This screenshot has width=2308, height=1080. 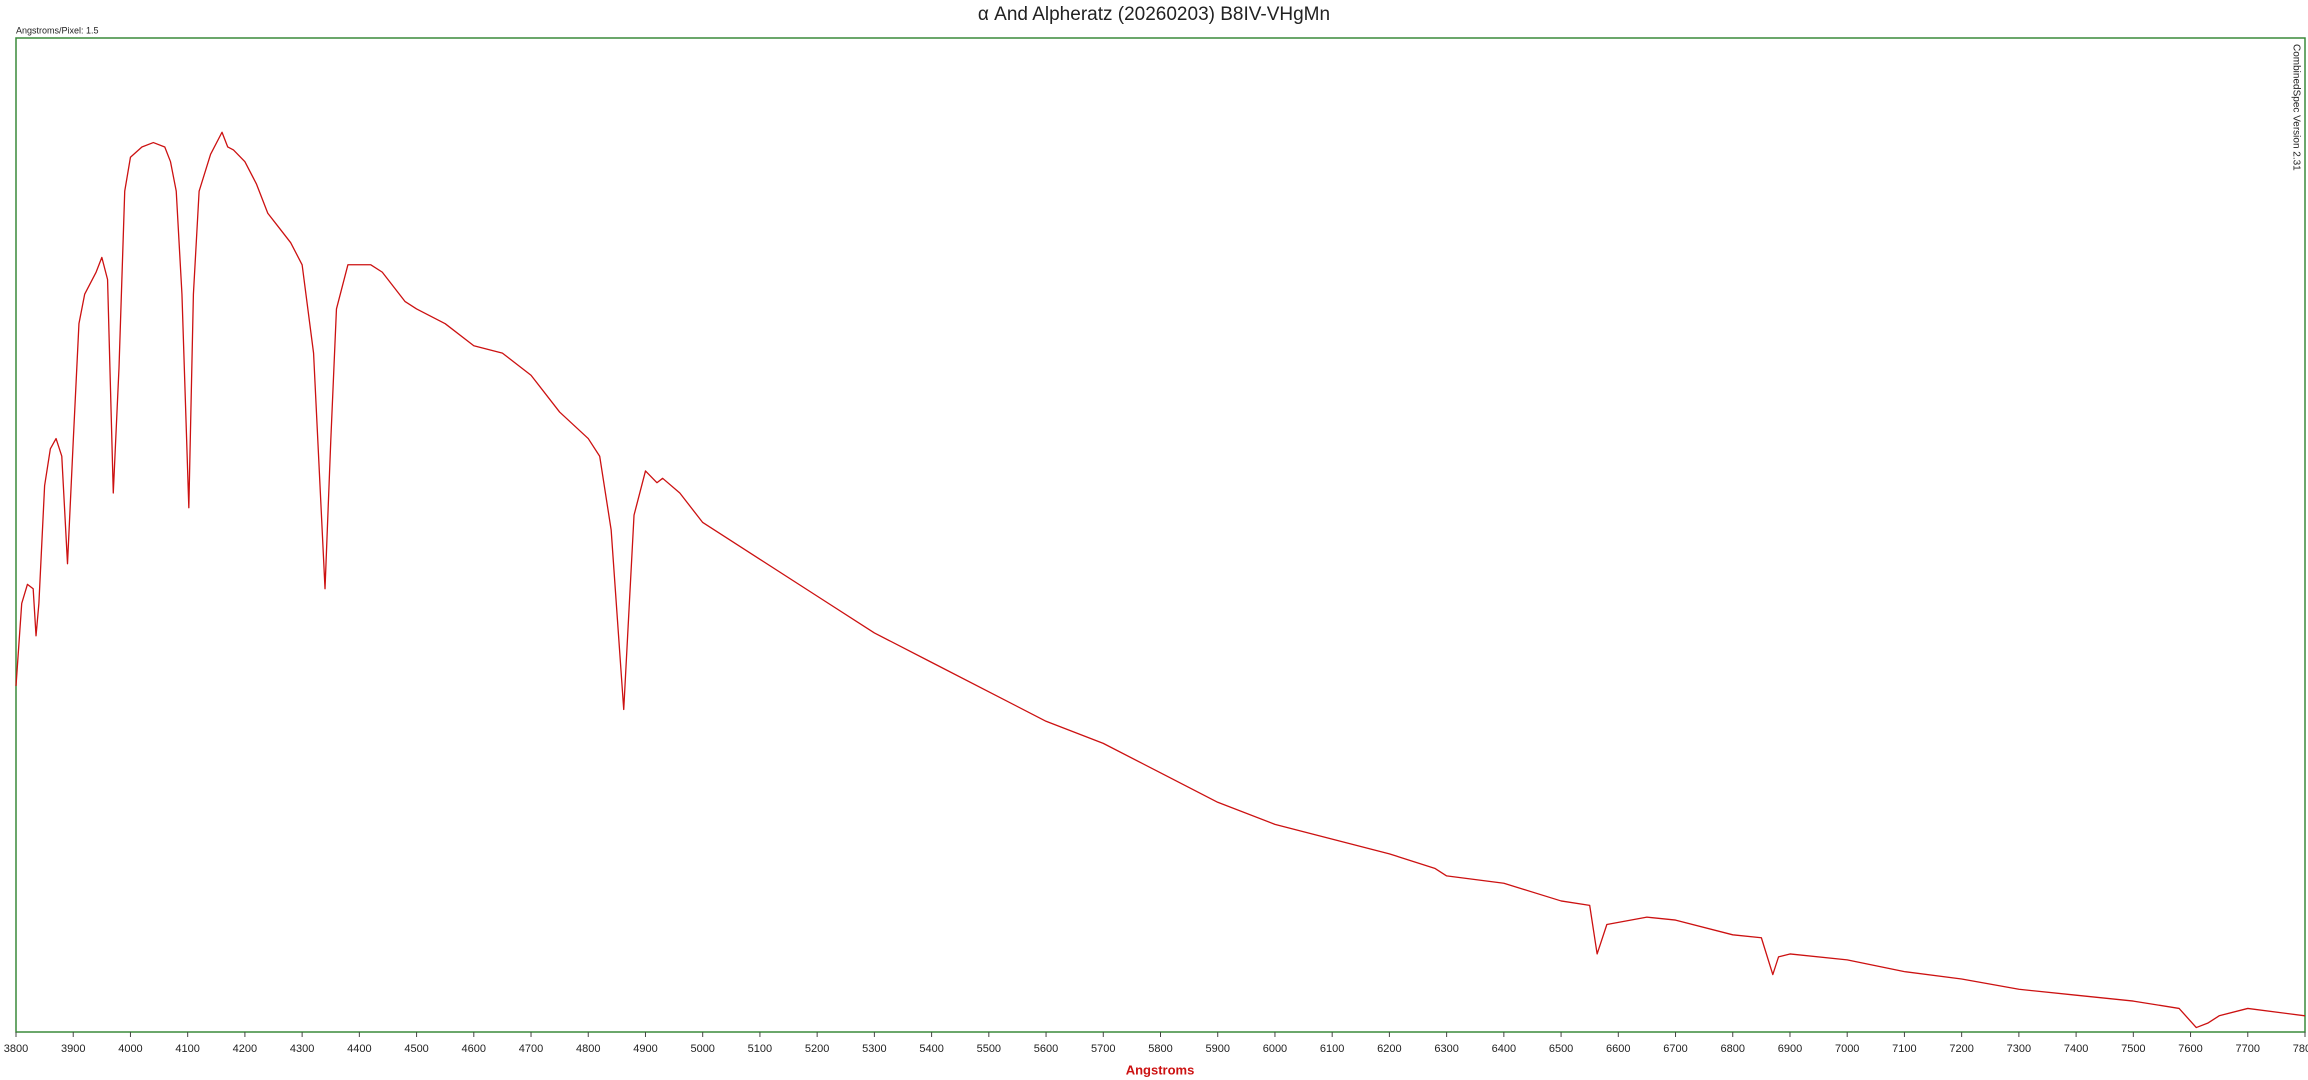 What do you see at coordinates (2019, 1049) in the screenshot?
I see `x-tick-label: 7300` at bounding box center [2019, 1049].